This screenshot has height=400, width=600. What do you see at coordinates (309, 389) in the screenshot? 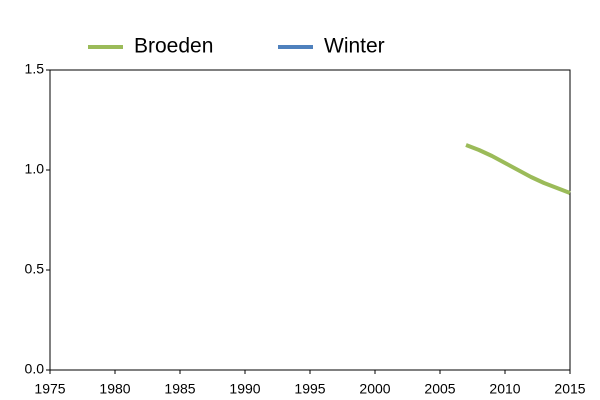
I see `x-tick-label: 1995` at bounding box center [309, 389].